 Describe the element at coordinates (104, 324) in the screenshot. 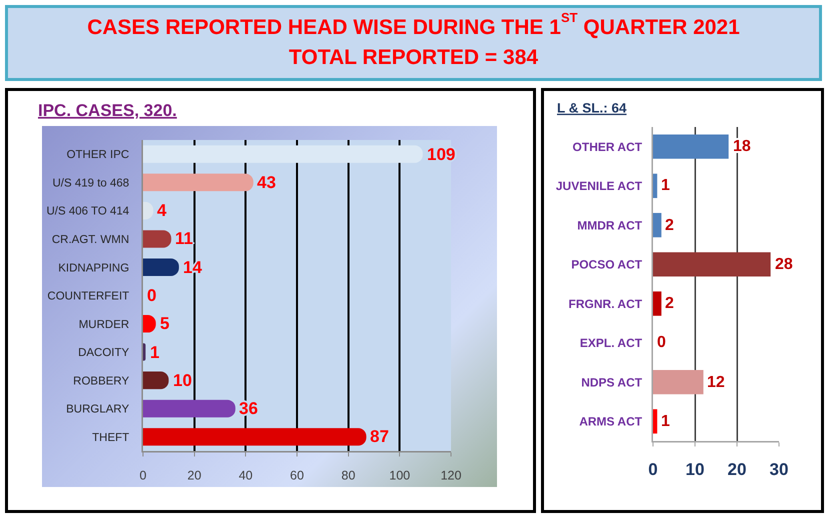

I see `y-tick-label: MURDER` at that location.